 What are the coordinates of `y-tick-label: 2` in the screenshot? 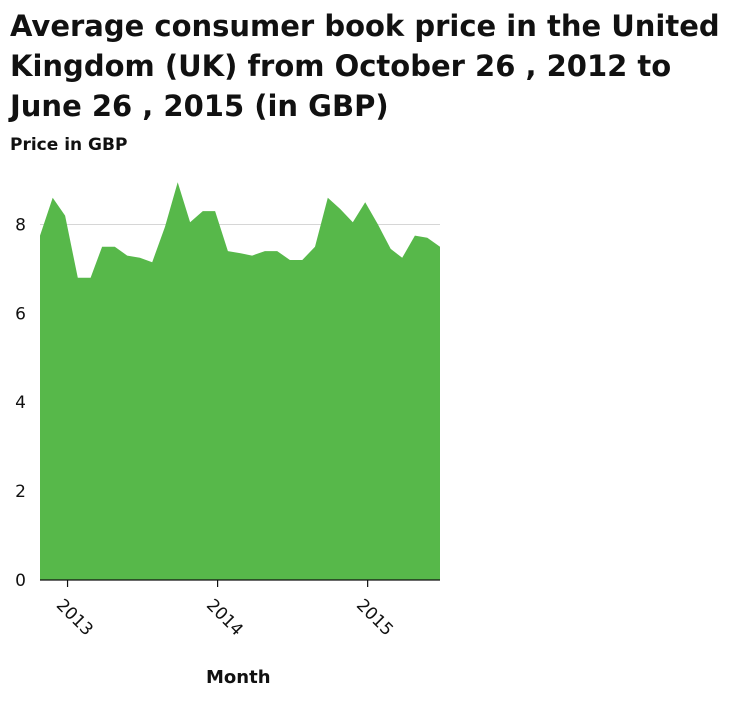 It's located at (20, 492).